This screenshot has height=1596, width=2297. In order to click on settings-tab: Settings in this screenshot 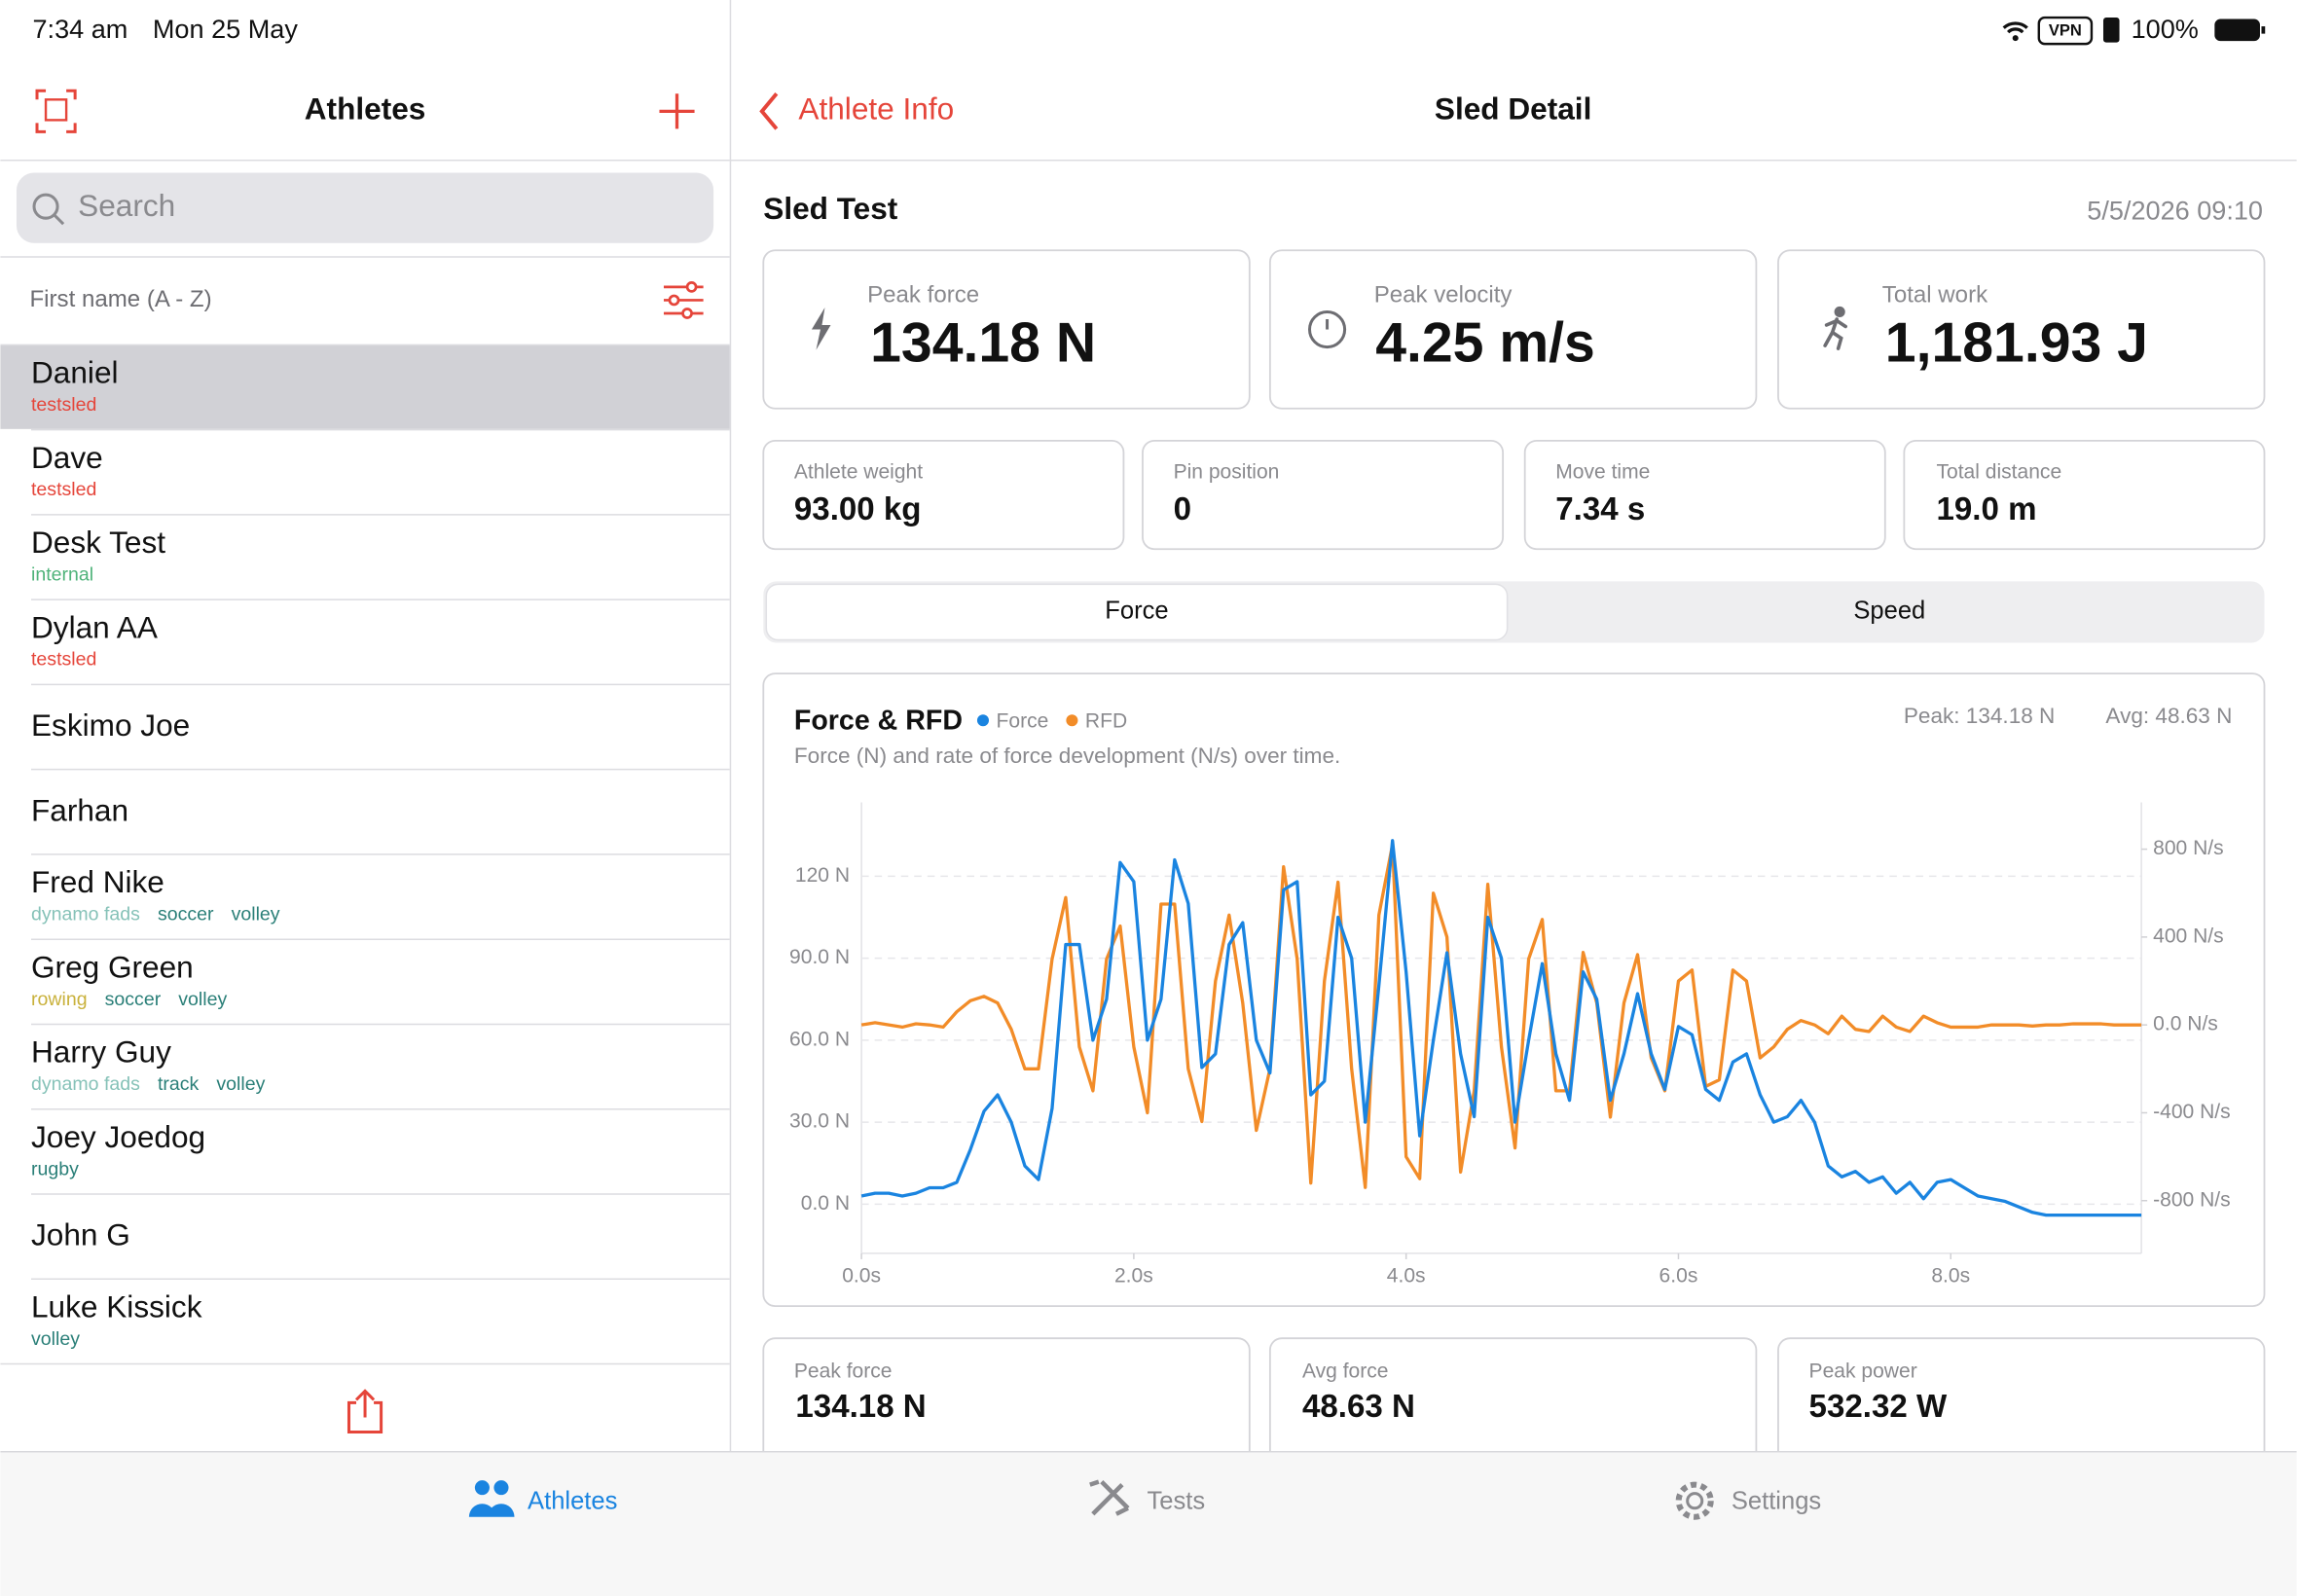, I will do `click(1748, 1500)`.